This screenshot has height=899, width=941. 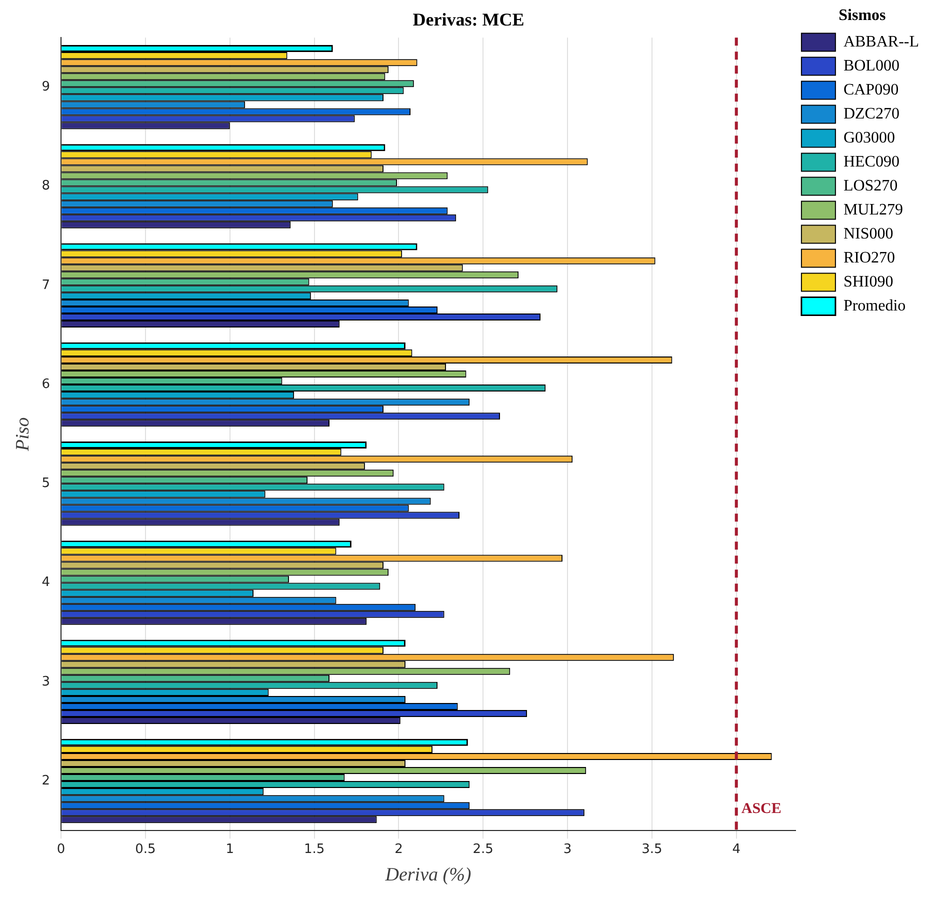 I want to click on chart-title: Derivas: MCE, so click(x=468, y=19).